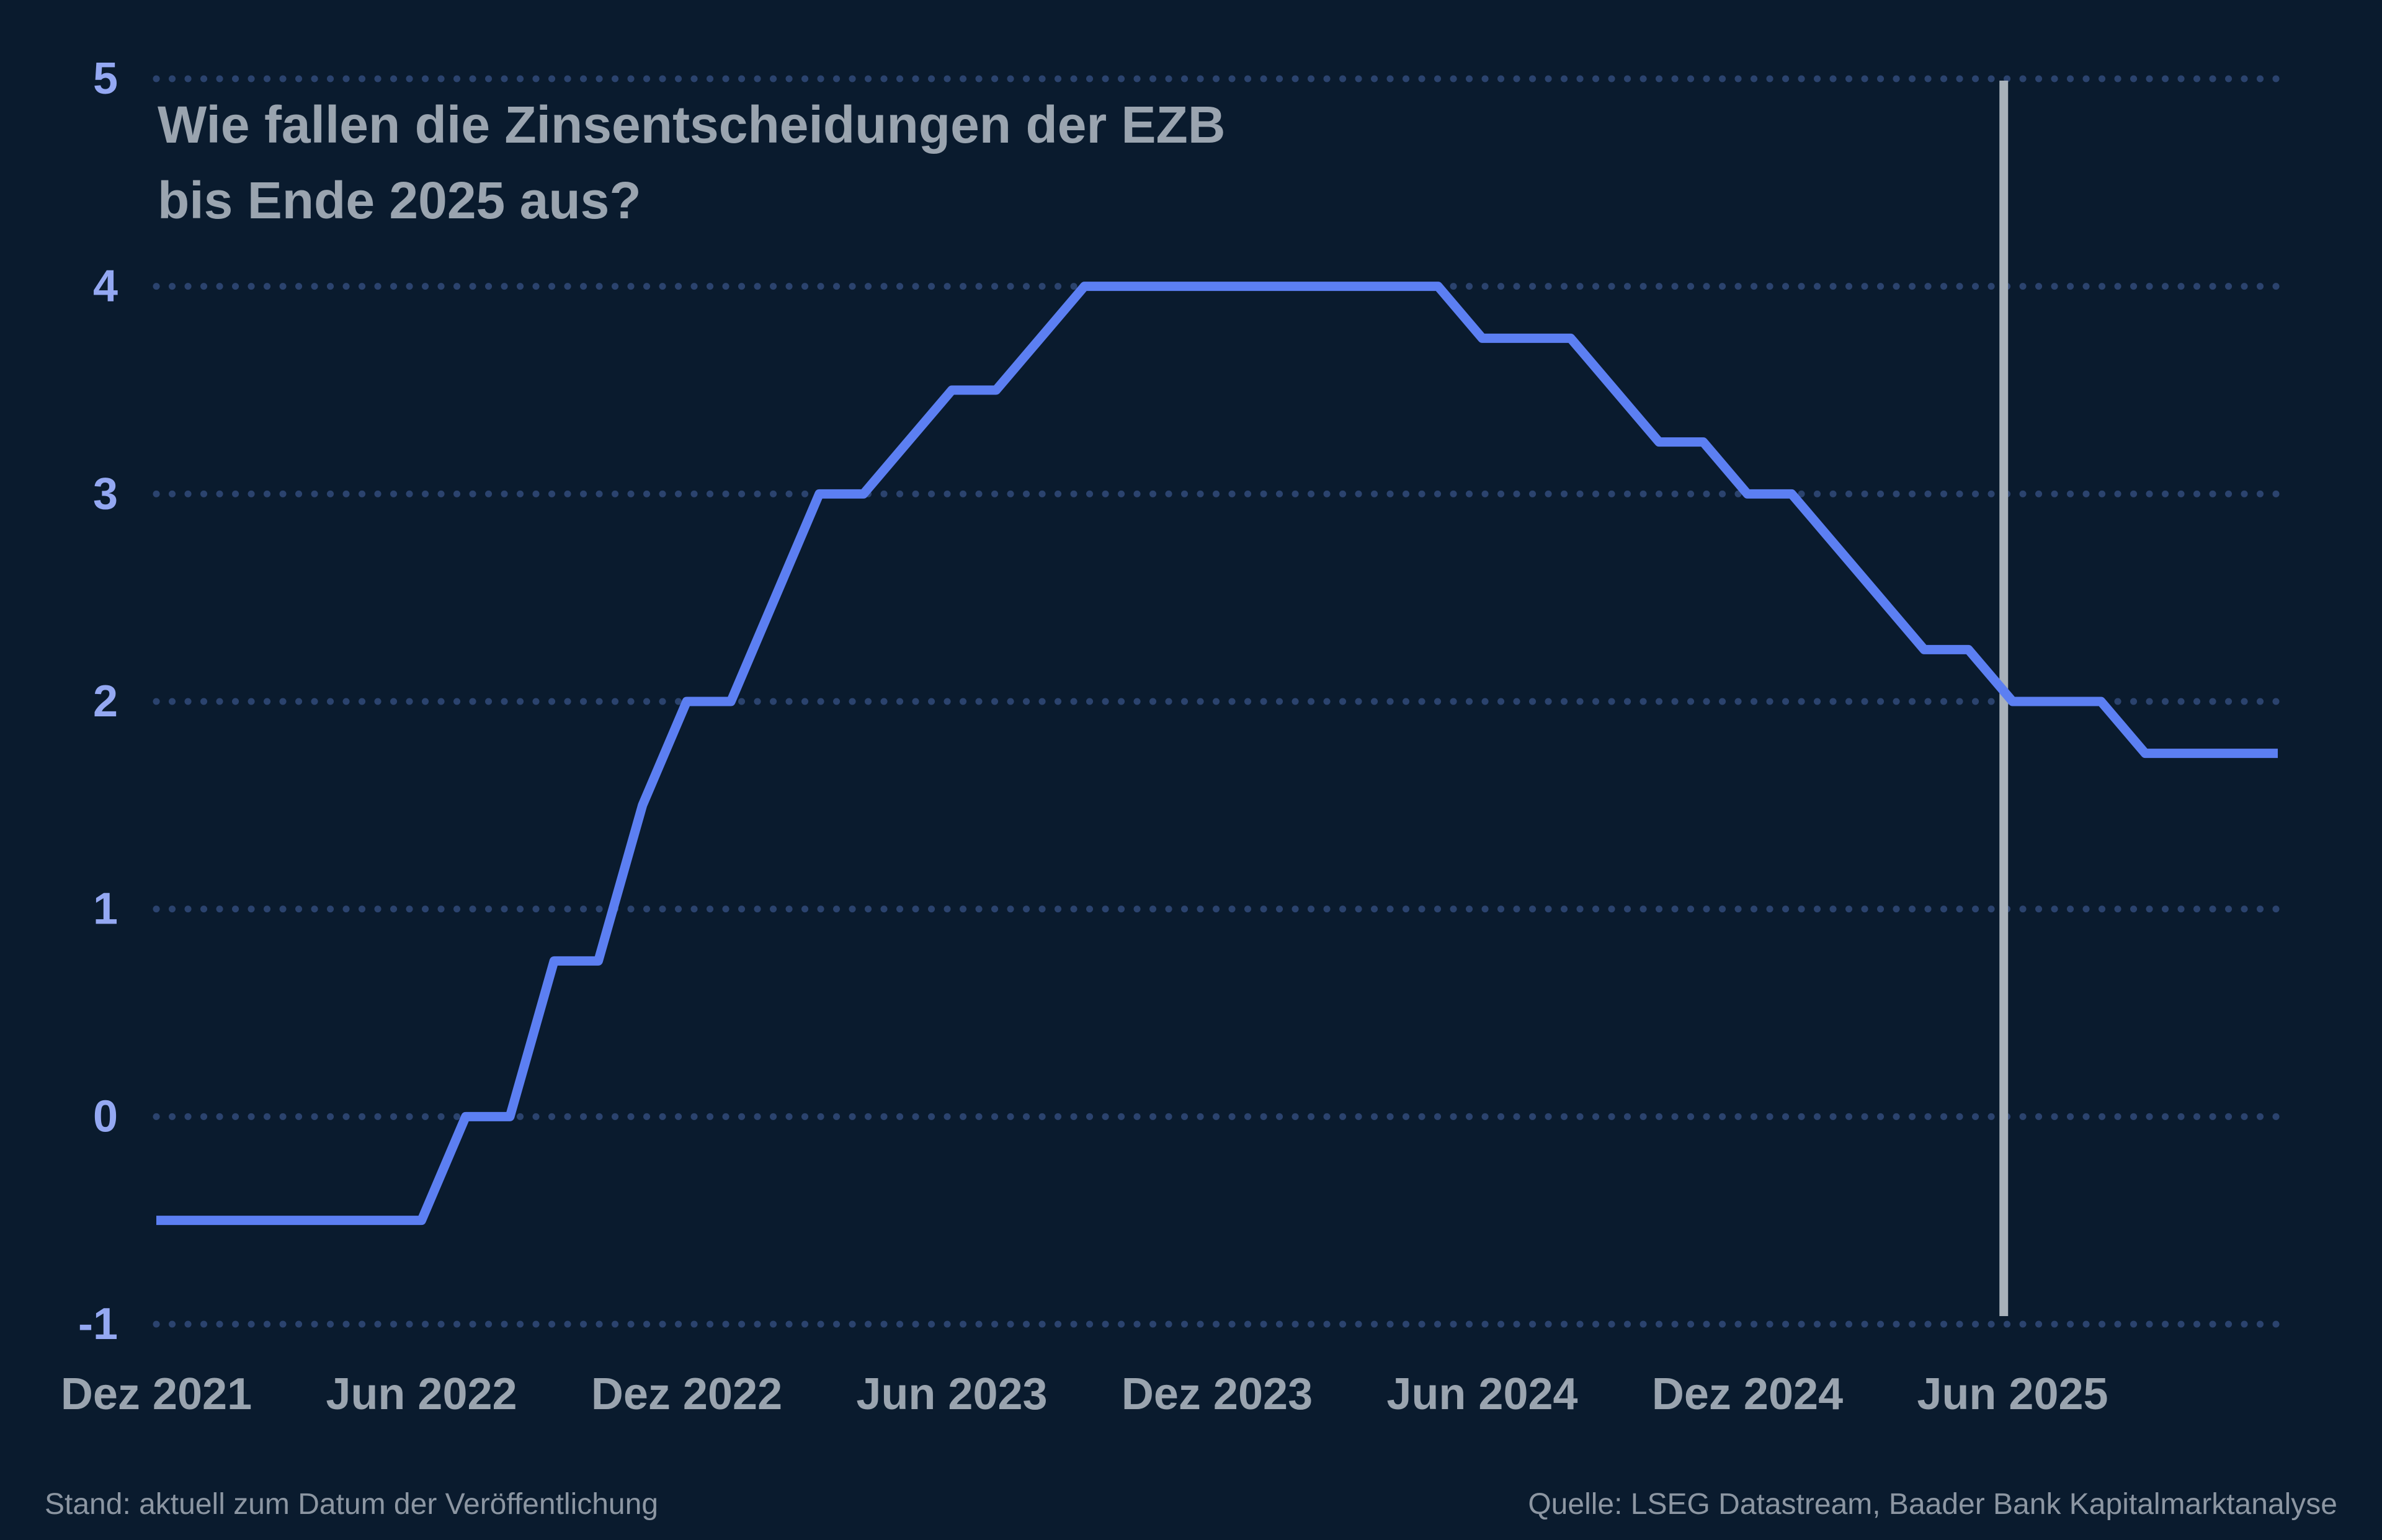 The height and width of the screenshot is (1540, 2382). I want to click on y-tick-label--1: -1, so click(98, 1324).